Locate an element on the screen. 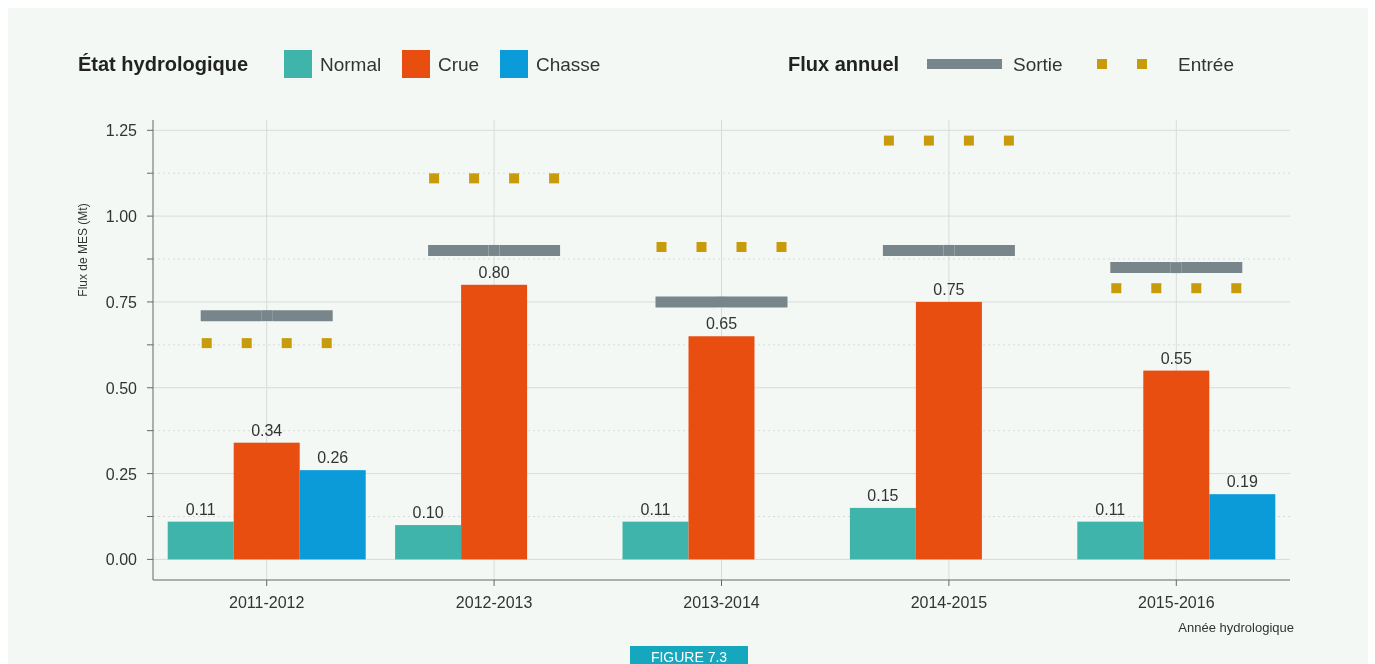  legend-label: Crue is located at coordinates (459, 64).